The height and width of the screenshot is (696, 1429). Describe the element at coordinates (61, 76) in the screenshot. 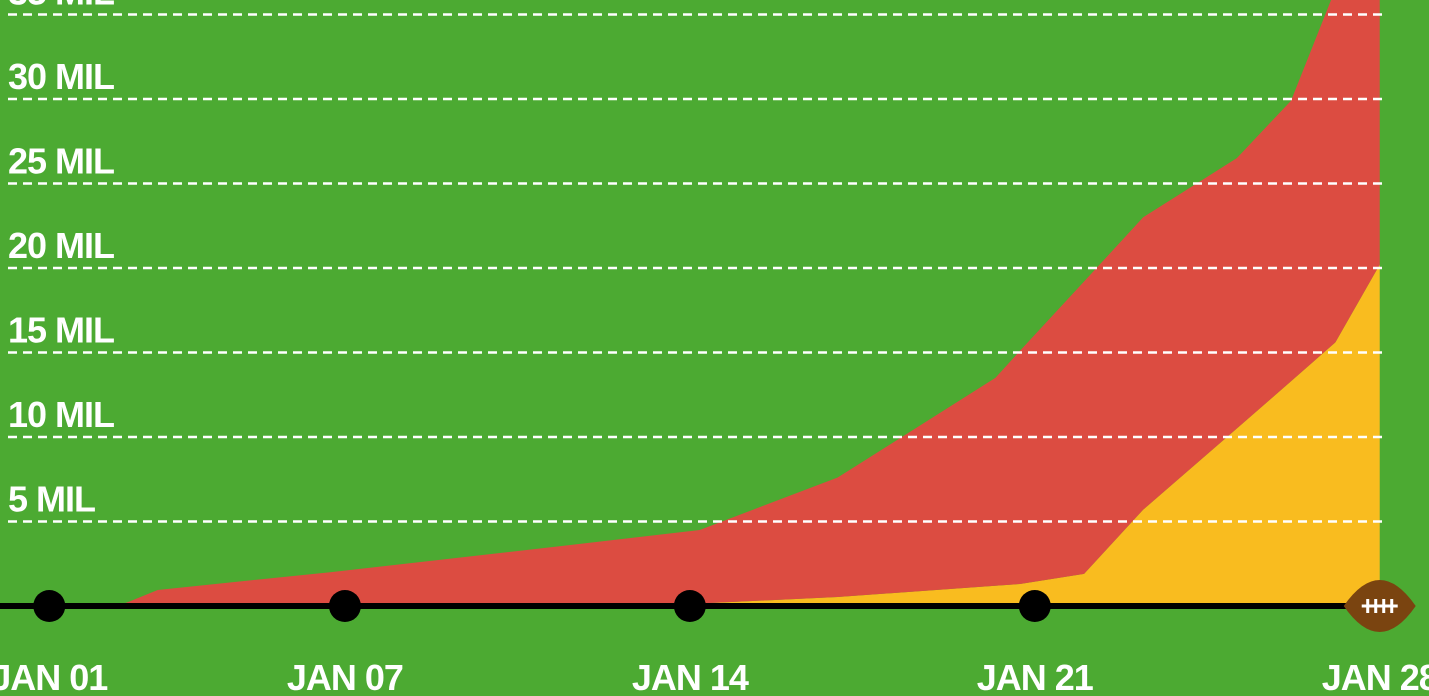

I see `y-tick-label: 30 MIL` at that location.